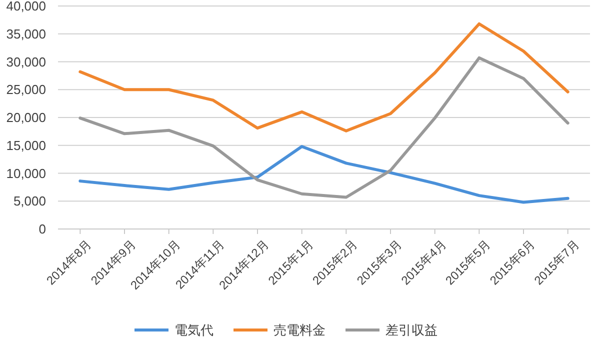 The height and width of the screenshot is (340, 592). What do you see at coordinates (26, 62) in the screenshot?
I see `y-tick-label: 30,000` at bounding box center [26, 62].